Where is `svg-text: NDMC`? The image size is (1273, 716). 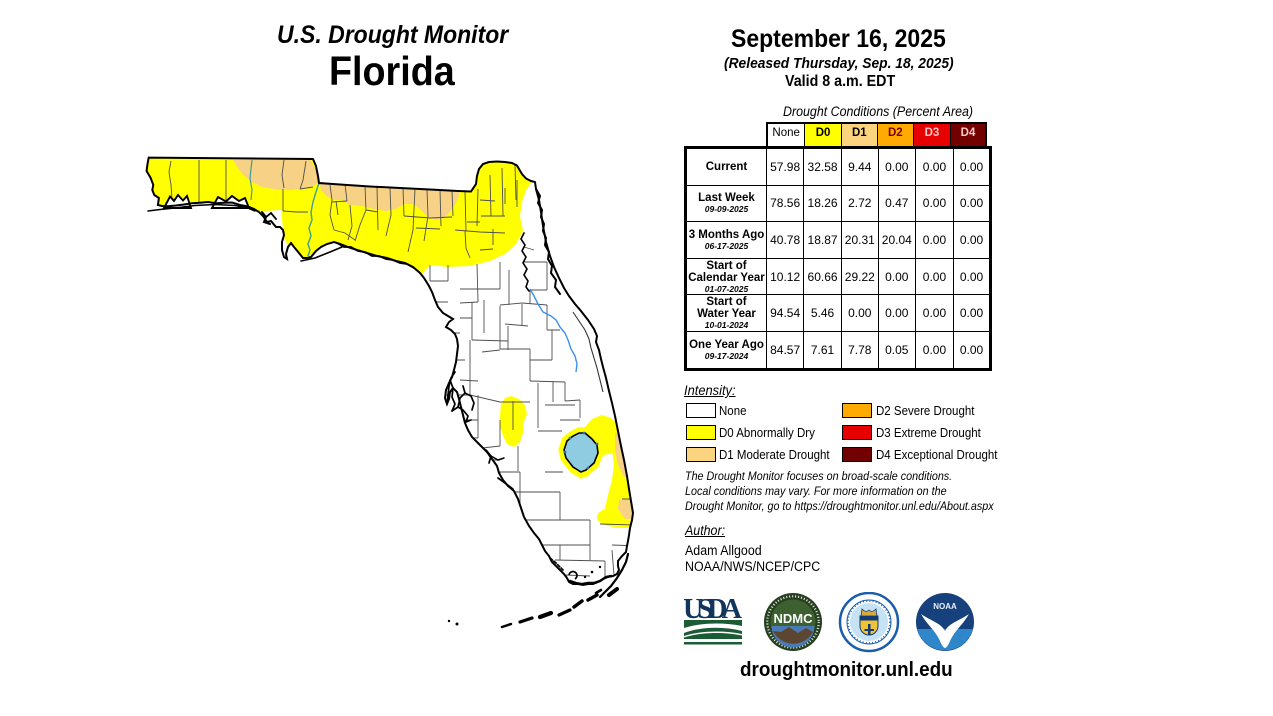
svg-text: NDMC is located at coordinates (794, 618).